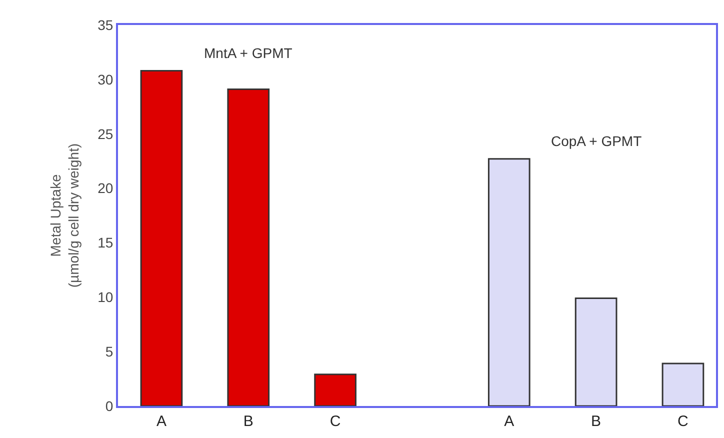 The height and width of the screenshot is (438, 724). Describe the element at coordinates (109, 351) in the screenshot. I see `y-tick-label: 5` at that location.